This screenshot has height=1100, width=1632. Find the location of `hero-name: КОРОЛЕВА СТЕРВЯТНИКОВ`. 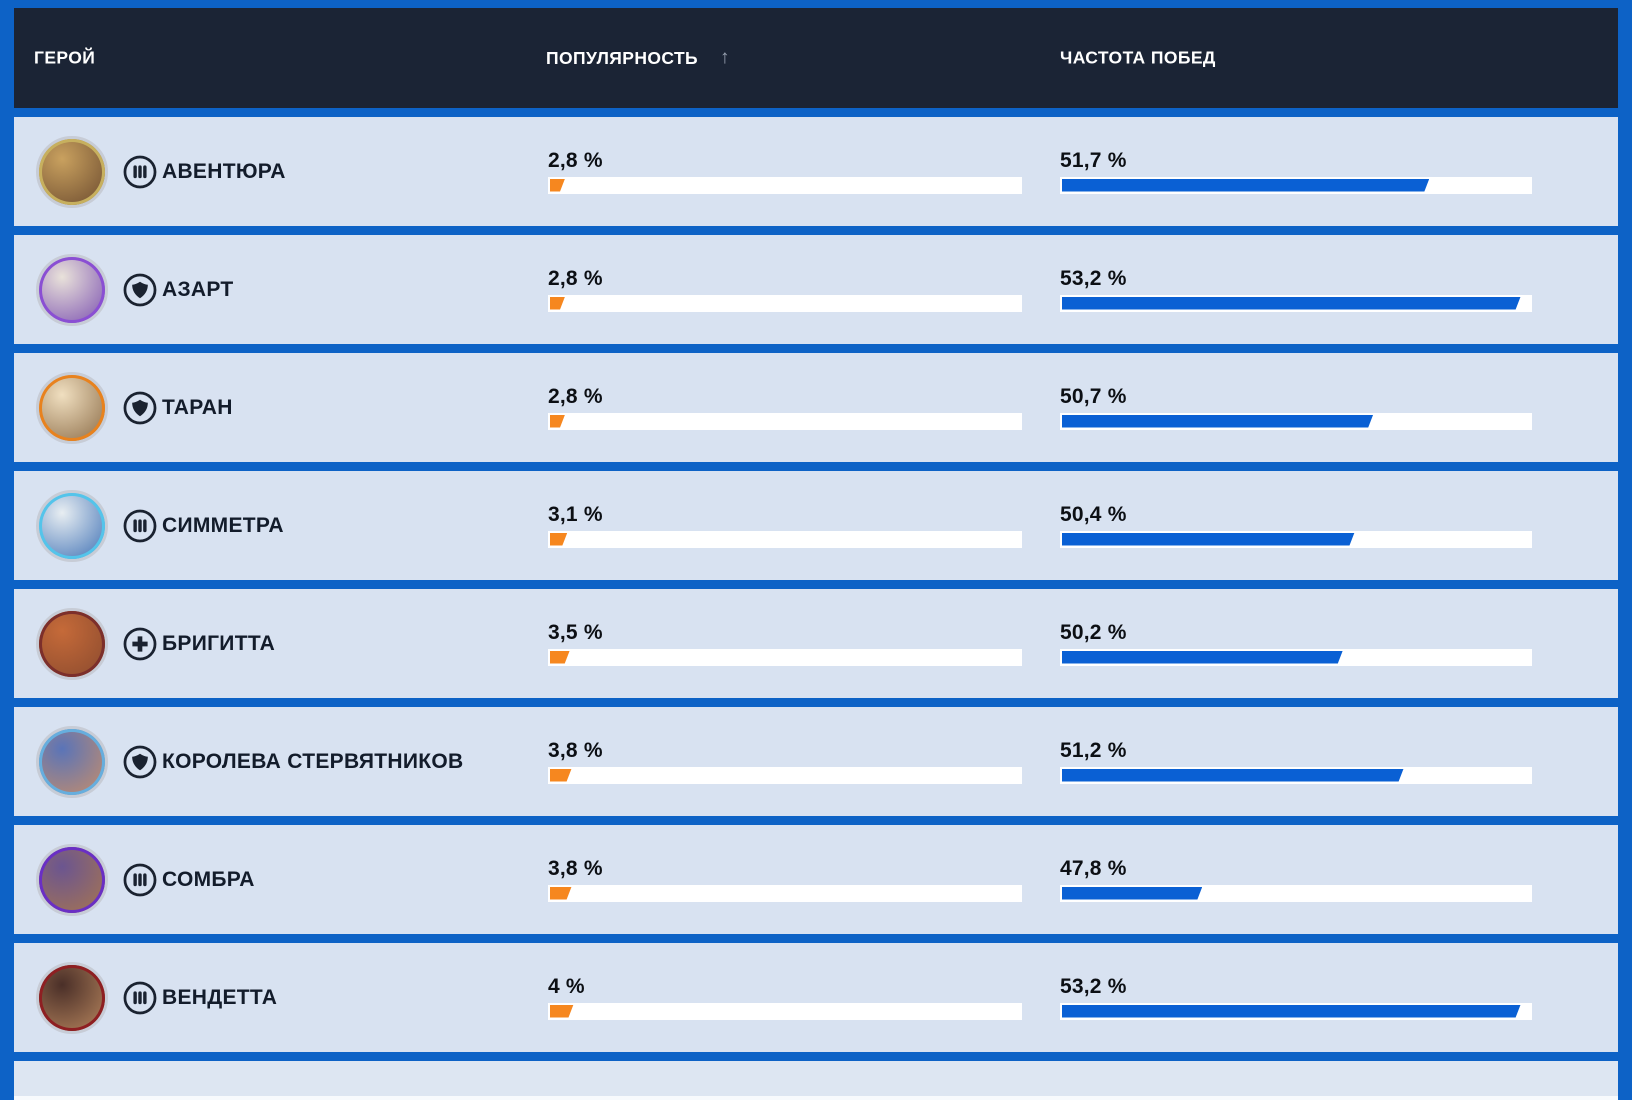

hero-name: КОРОЛЕВА СТЕРВЯТНИКОВ is located at coordinates (313, 761).